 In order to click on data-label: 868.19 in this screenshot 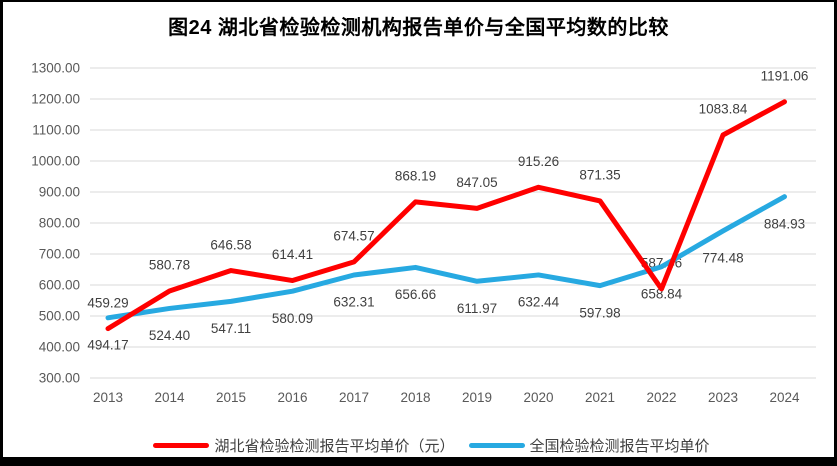, I will do `click(415, 176)`.